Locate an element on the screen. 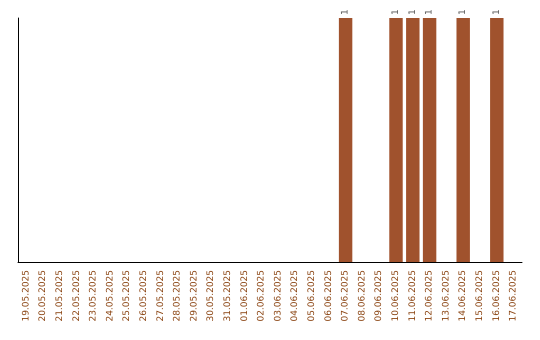 This screenshot has height=340, width=540. x-tick-label: 24.05.2025 is located at coordinates (110, 296).